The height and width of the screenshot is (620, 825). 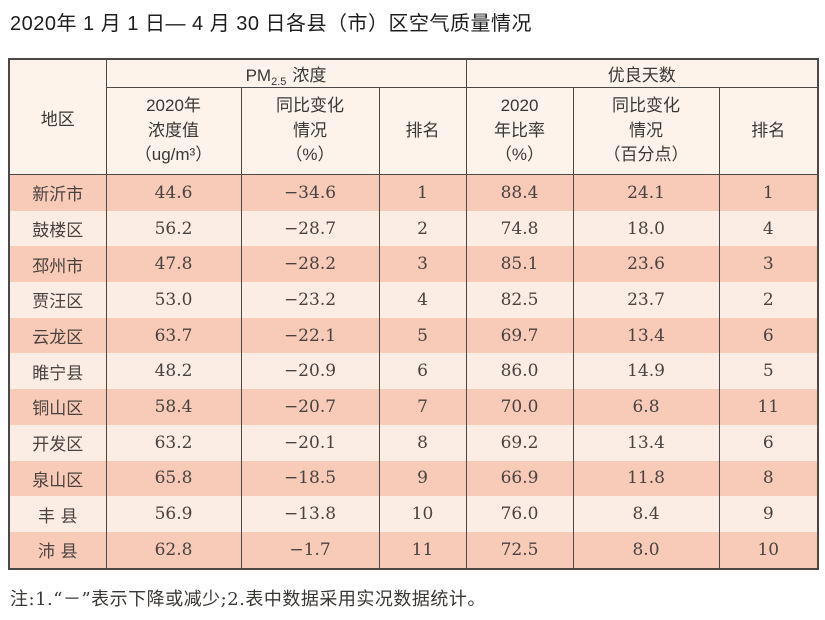 I want to click on pm-rank-cell: 4, so click(x=422, y=300).